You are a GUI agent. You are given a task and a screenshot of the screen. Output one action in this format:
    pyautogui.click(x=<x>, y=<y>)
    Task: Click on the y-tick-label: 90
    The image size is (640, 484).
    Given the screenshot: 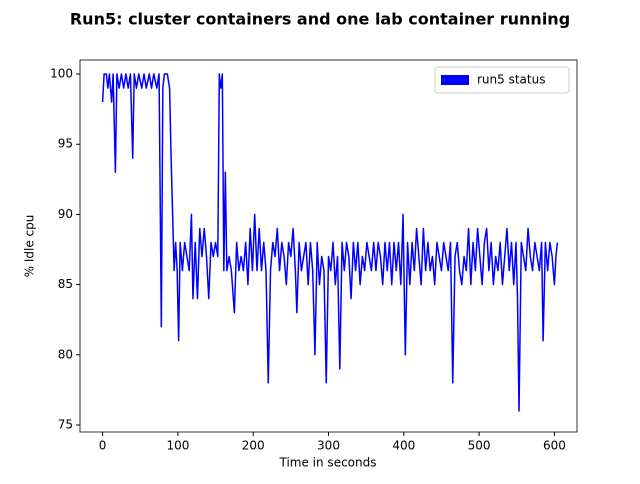 What is the action you would take?
    pyautogui.click(x=65, y=214)
    